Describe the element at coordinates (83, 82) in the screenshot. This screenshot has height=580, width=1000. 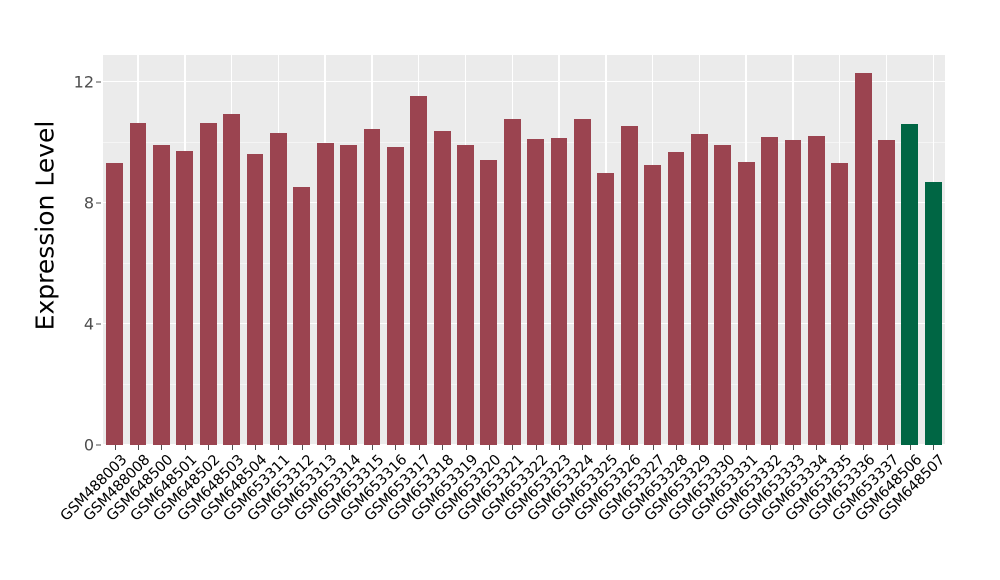
I see `y-tick-label: 12` at that location.